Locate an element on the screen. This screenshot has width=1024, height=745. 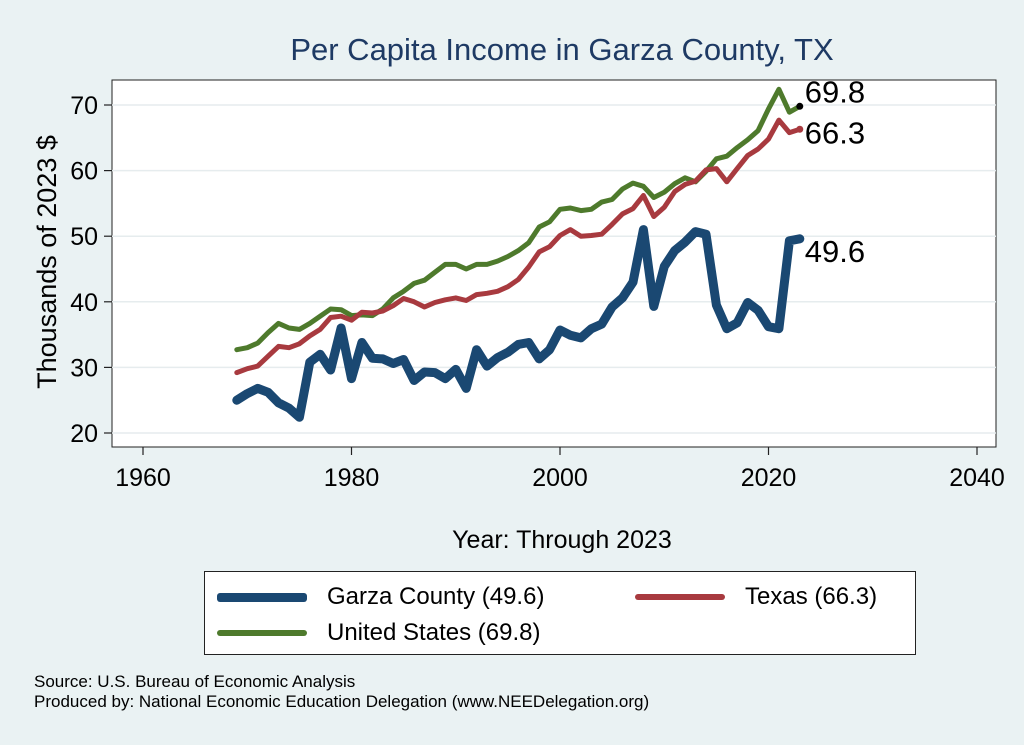
end-label-2: 69.8 is located at coordinates (835, 91).